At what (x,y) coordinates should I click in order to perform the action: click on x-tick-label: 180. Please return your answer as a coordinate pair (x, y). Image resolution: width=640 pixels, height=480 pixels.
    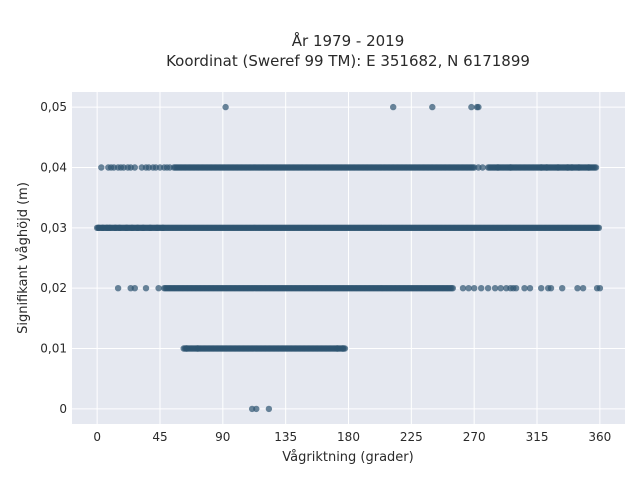
    Looking at the image, I should click on (348, 437).